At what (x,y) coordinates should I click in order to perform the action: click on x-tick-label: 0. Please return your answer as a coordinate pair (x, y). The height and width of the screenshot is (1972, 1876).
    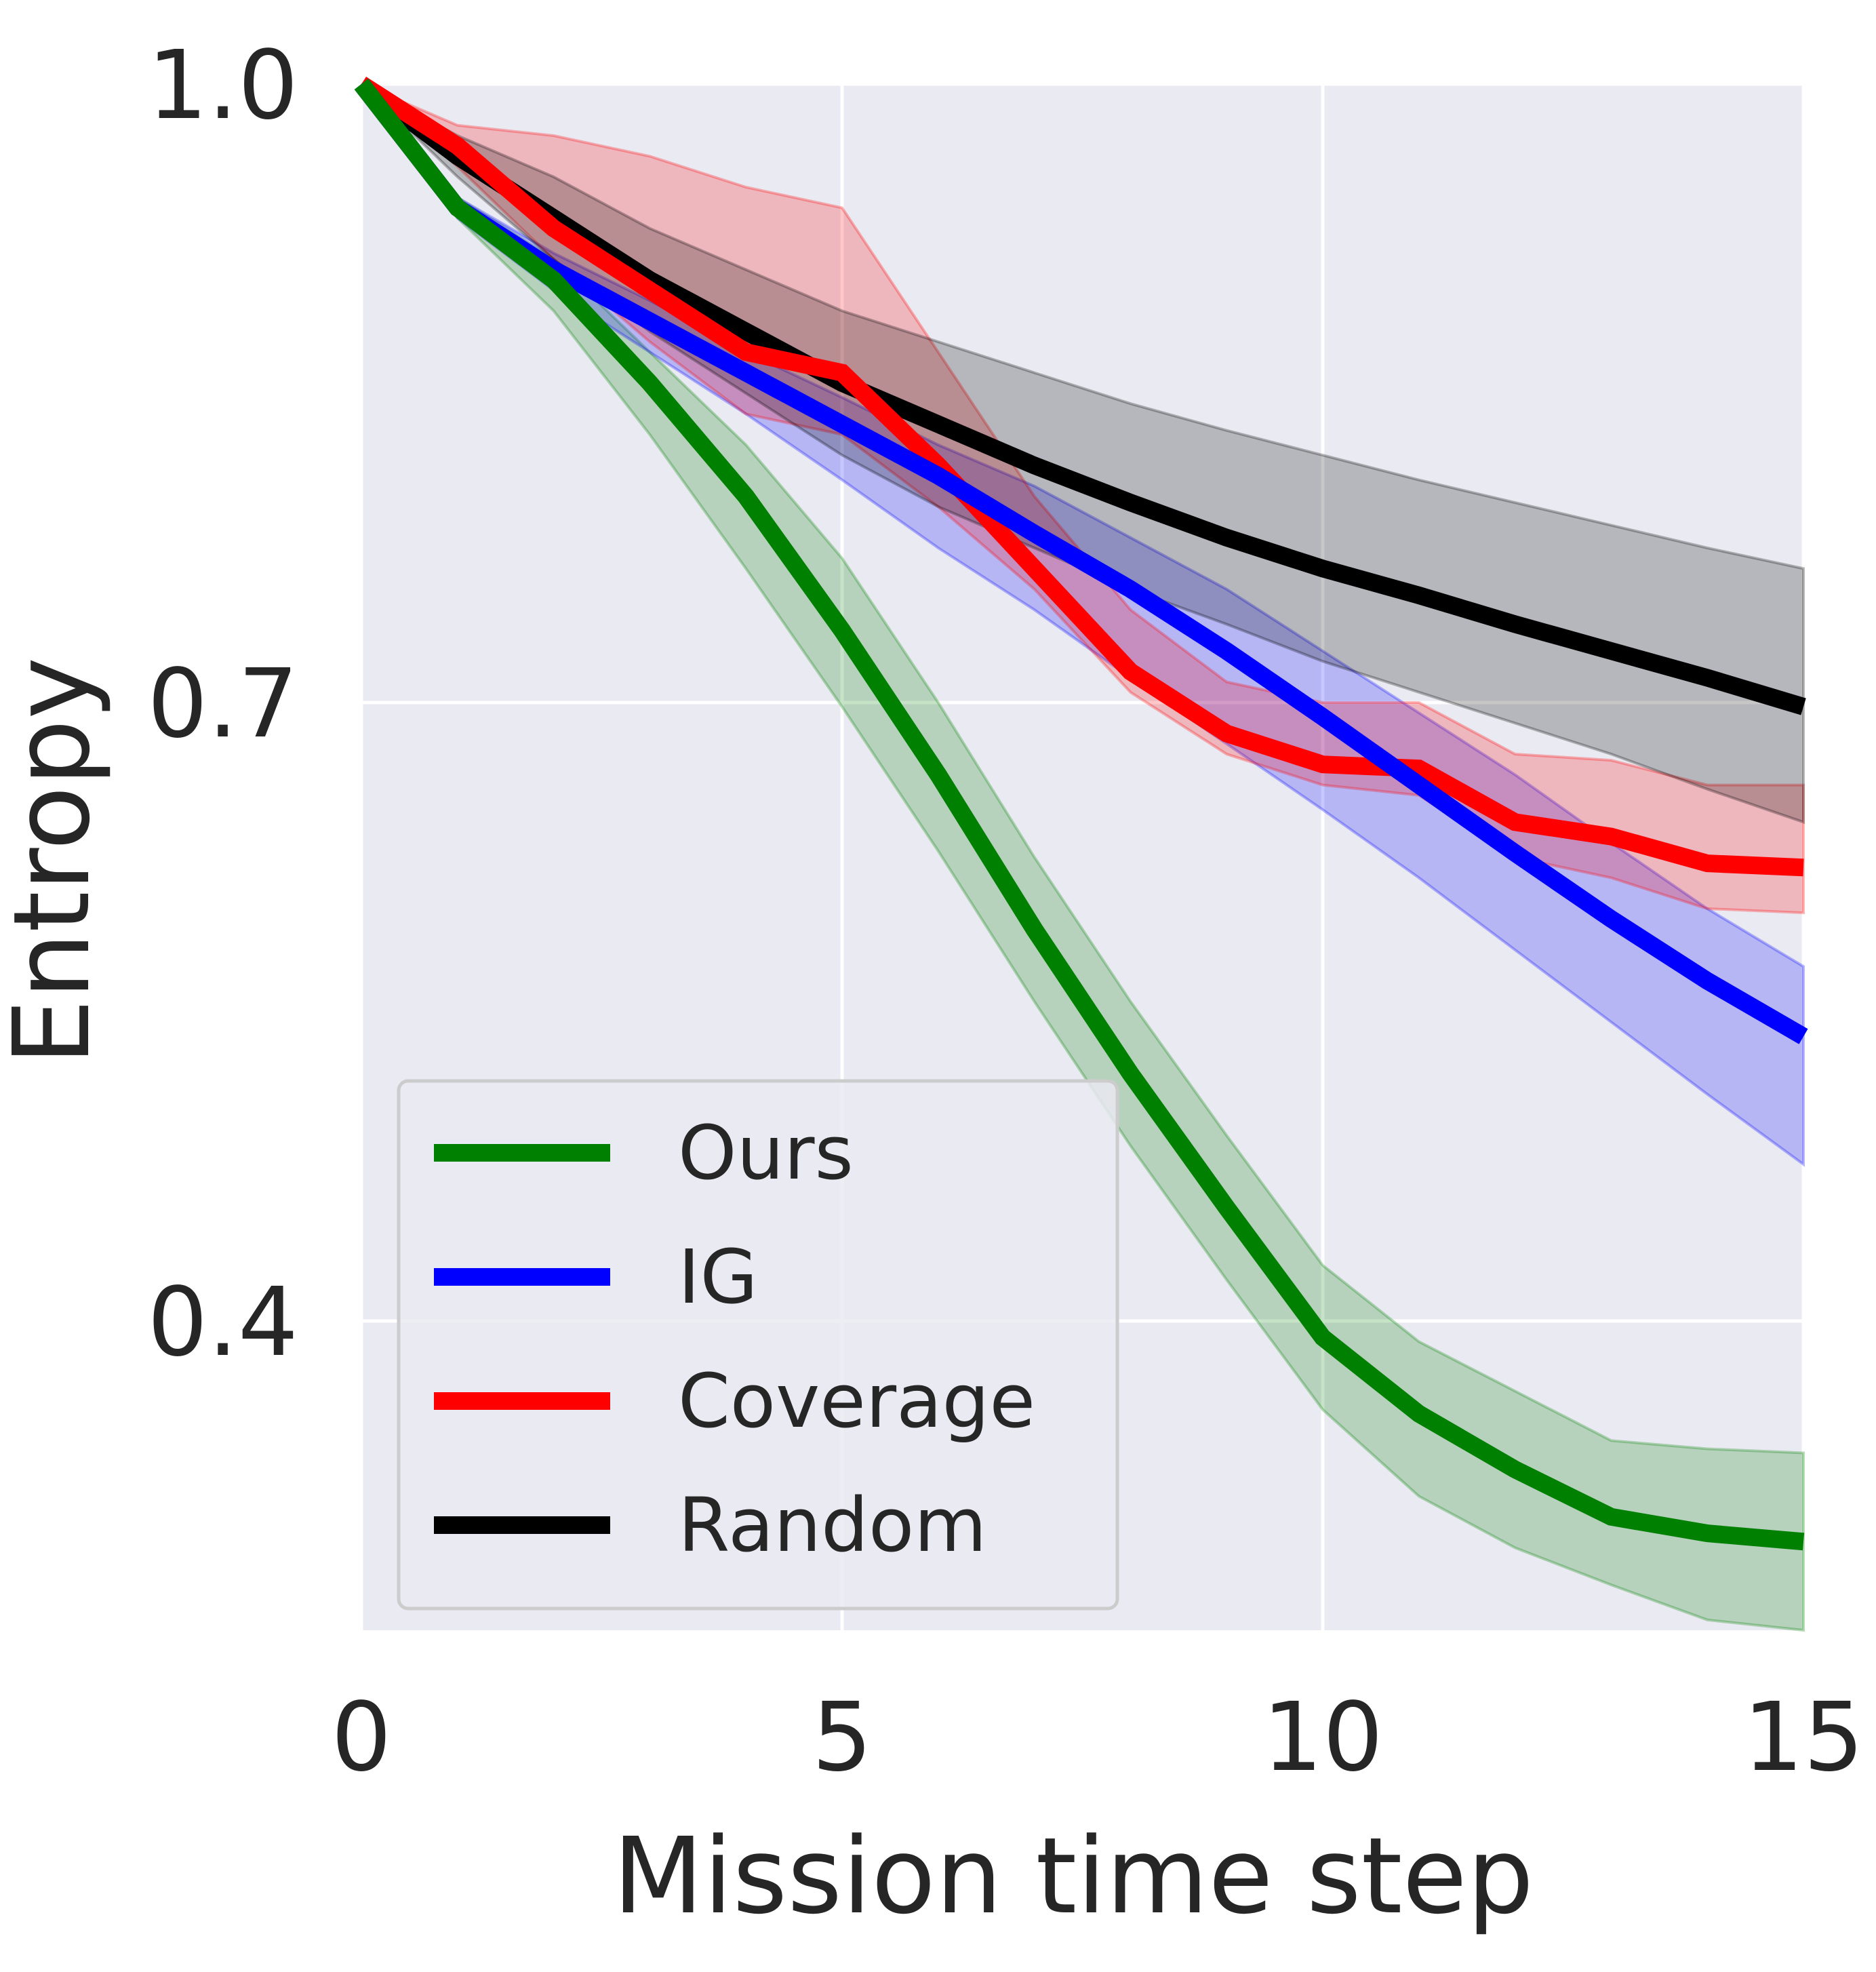
    Looking at the image, I should click on (361, 1738).